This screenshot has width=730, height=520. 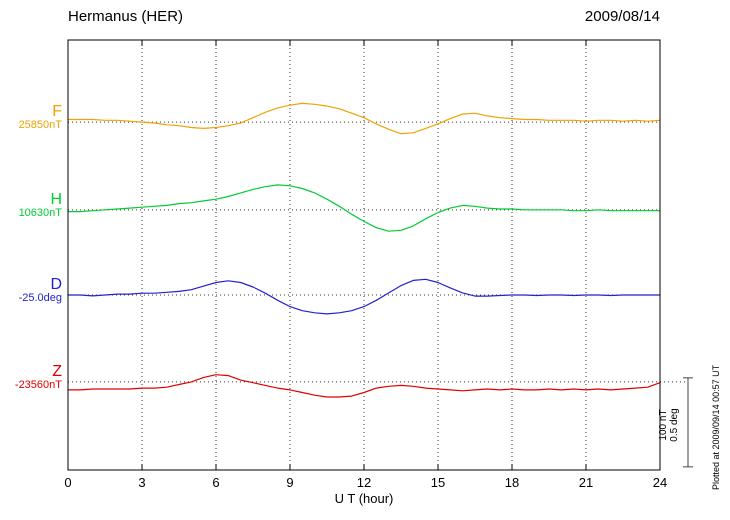 What do you see at coordinates (56, 199) in the screenshot?
I see `series-letter-H: H` at bounding box center [56, 199].